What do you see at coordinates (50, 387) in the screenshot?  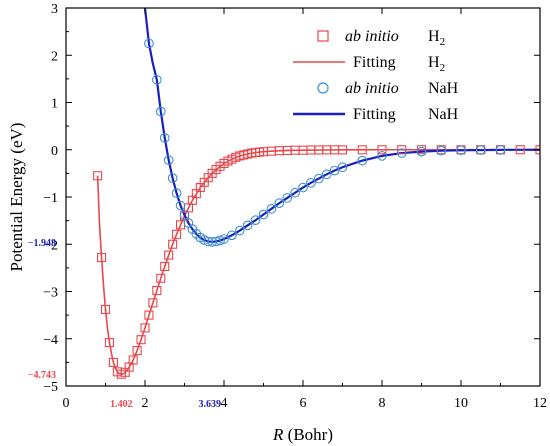 I see `y-tick-label-0: −5` at bounding box center [50, 387].